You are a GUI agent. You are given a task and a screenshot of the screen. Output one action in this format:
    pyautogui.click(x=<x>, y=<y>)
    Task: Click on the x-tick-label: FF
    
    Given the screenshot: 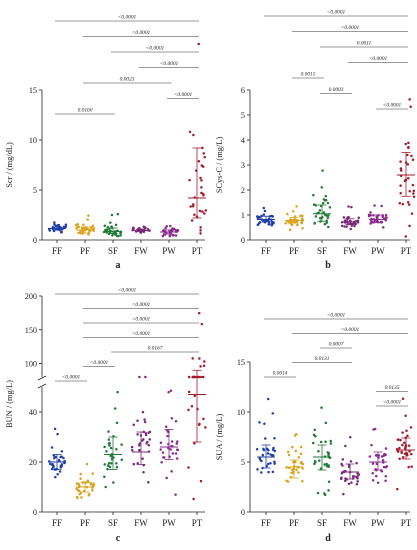 What is the action you would take?
    pyautogui.click(x=266, y=523)
    